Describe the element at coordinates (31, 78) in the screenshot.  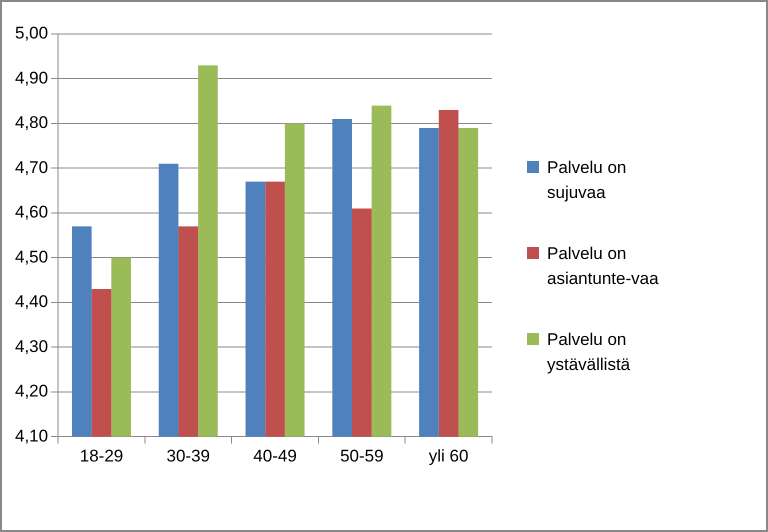
I see `y-tick-label: 4,90` at that location.